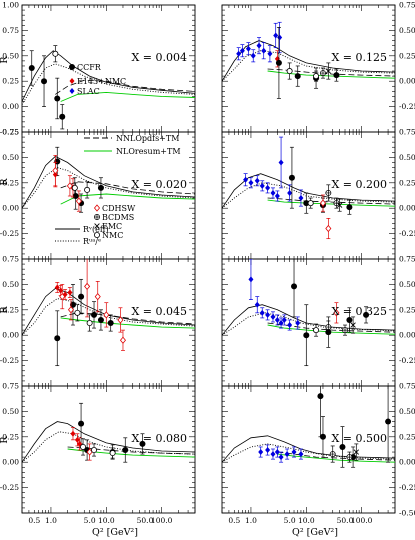 The height and width of the screenshot is (540, 415). Describe the element at coordinates (108, 68) in the screenshot. I see `panel-0: X = 0.004` at that location.